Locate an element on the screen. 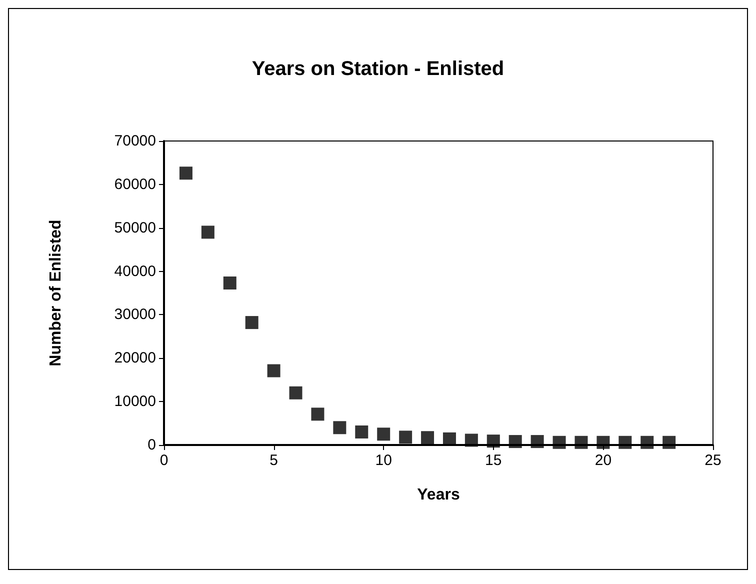  x-tick-label: 10 is located at coordinates (383, 460).